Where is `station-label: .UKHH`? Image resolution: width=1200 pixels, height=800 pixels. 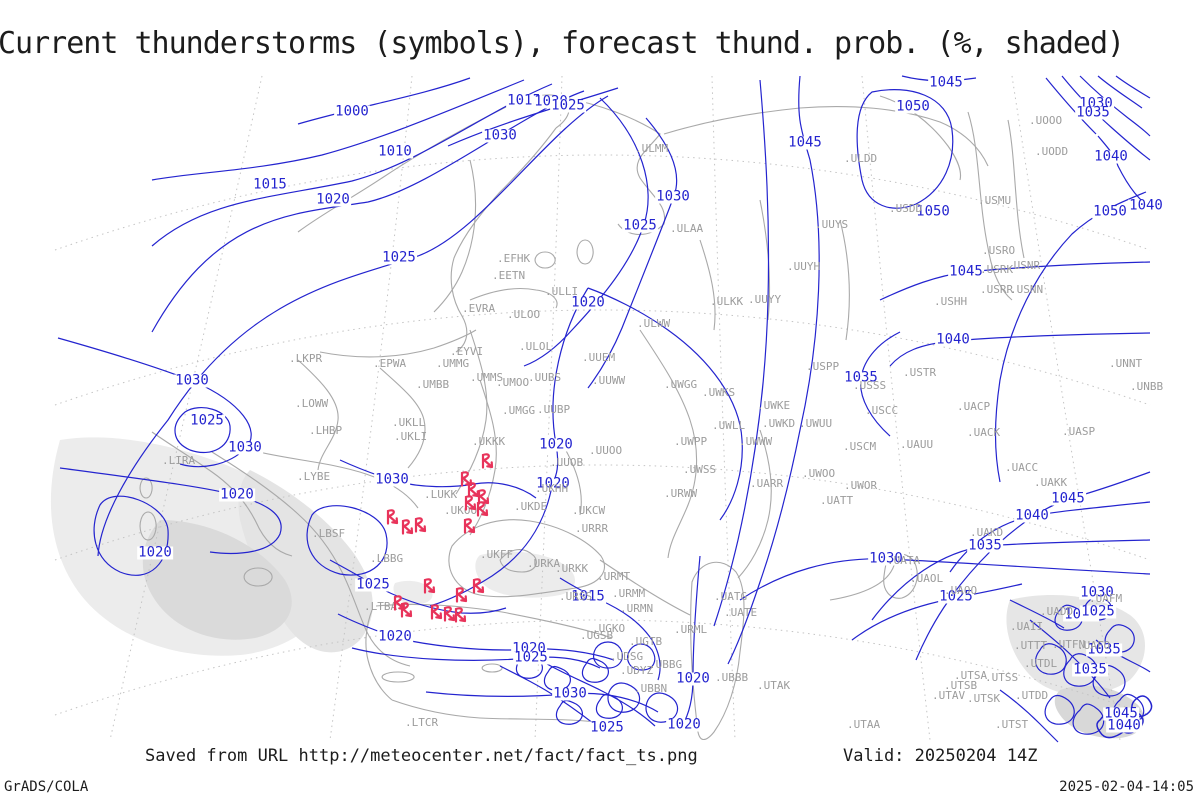 station-label: .UKHH is located at coordinates (552, 488).